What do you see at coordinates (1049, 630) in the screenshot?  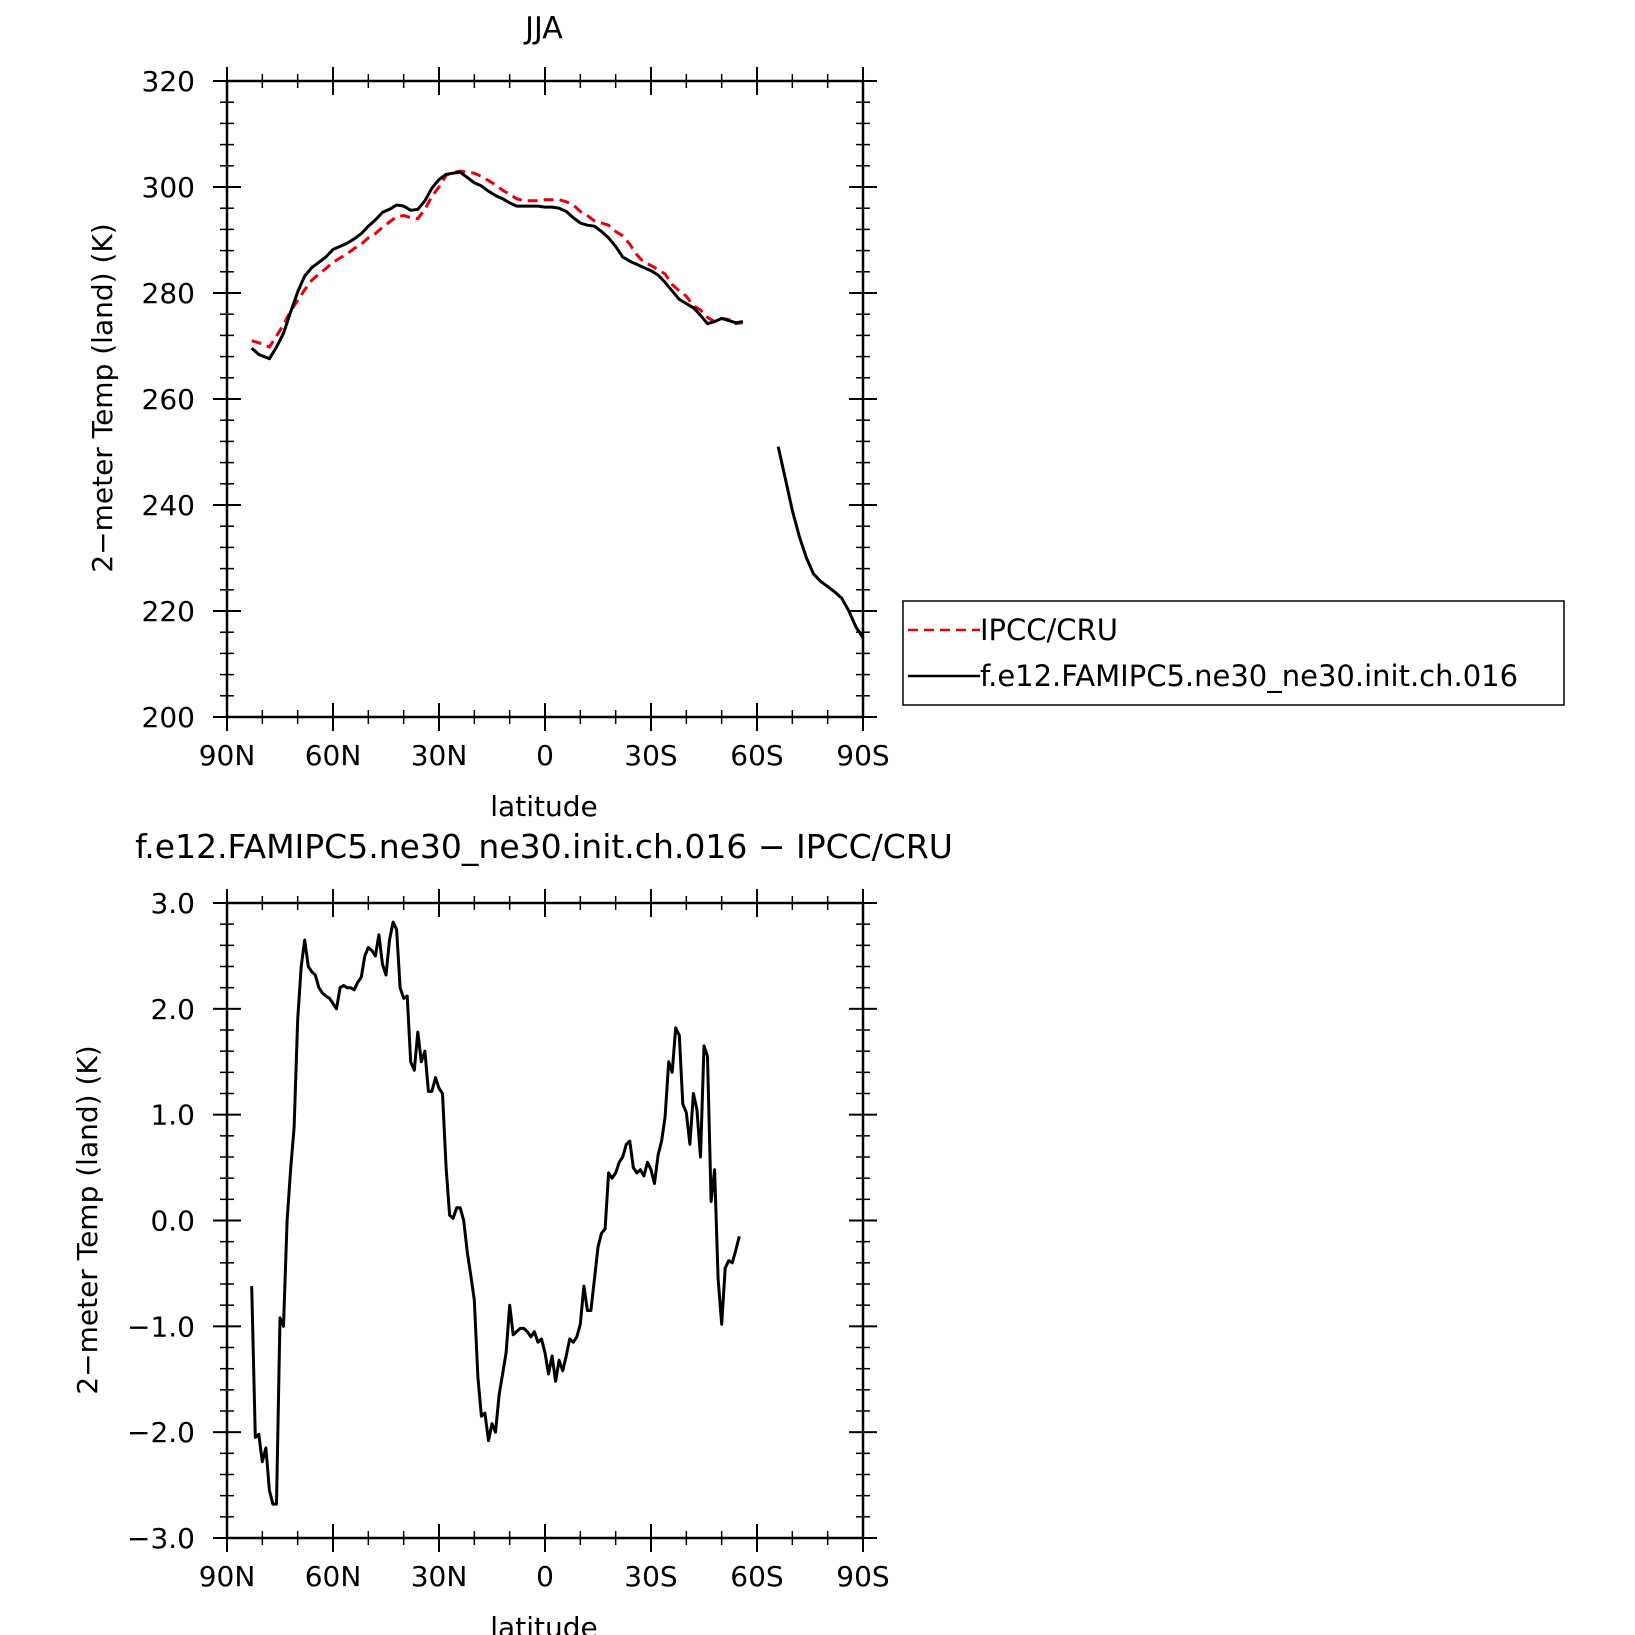 I see `legend-label-ipcc-cru: IPCC/CRU` at bounding box center [1049, 630].